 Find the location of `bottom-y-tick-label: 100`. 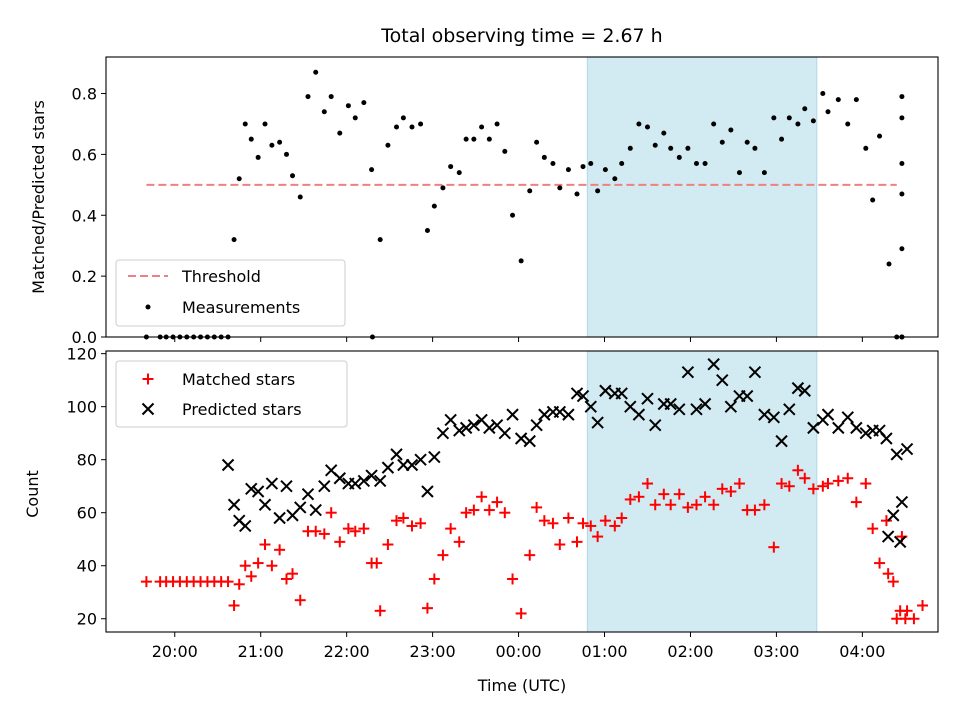

bottom-y-tick-label: 100 is located at coordinates (81, 407).